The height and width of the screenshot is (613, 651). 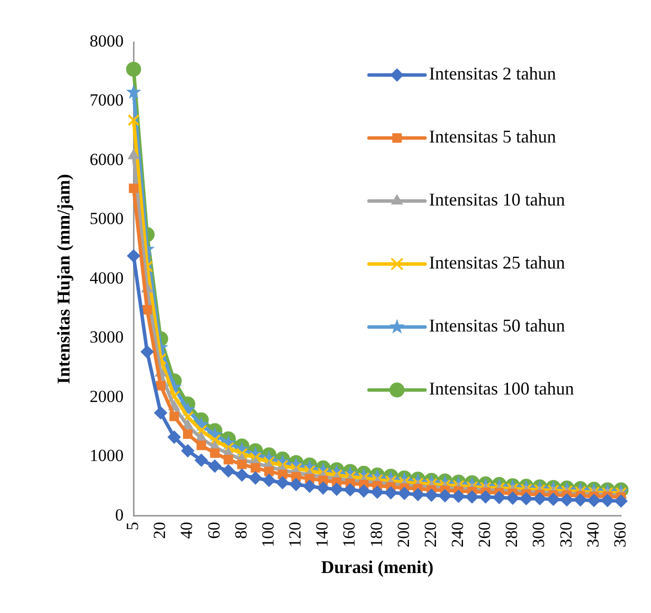 What do you see at coordinates (107, 456) in the screenshot?
I see `y-tick-label: 1000` at bounding box center [107, 456].